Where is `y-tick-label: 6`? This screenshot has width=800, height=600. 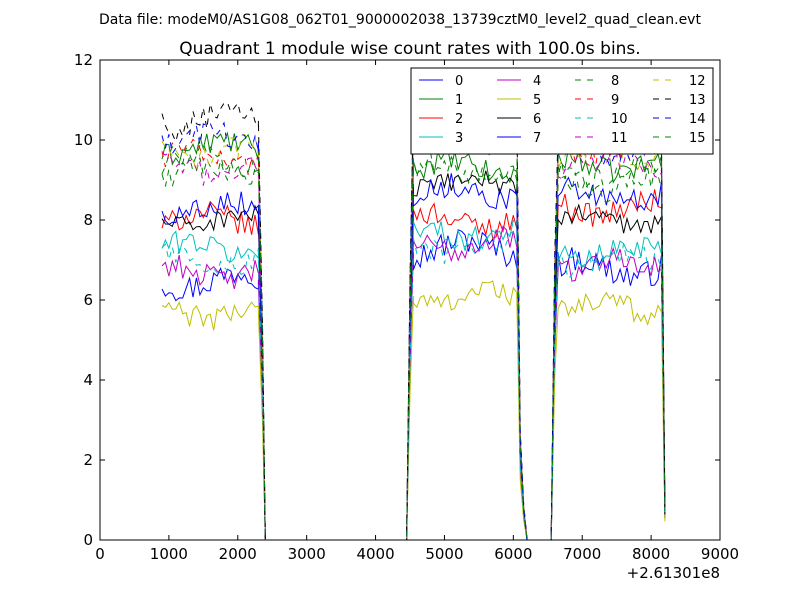 y-tick-label: 6 is located at coordinates (88, 300).